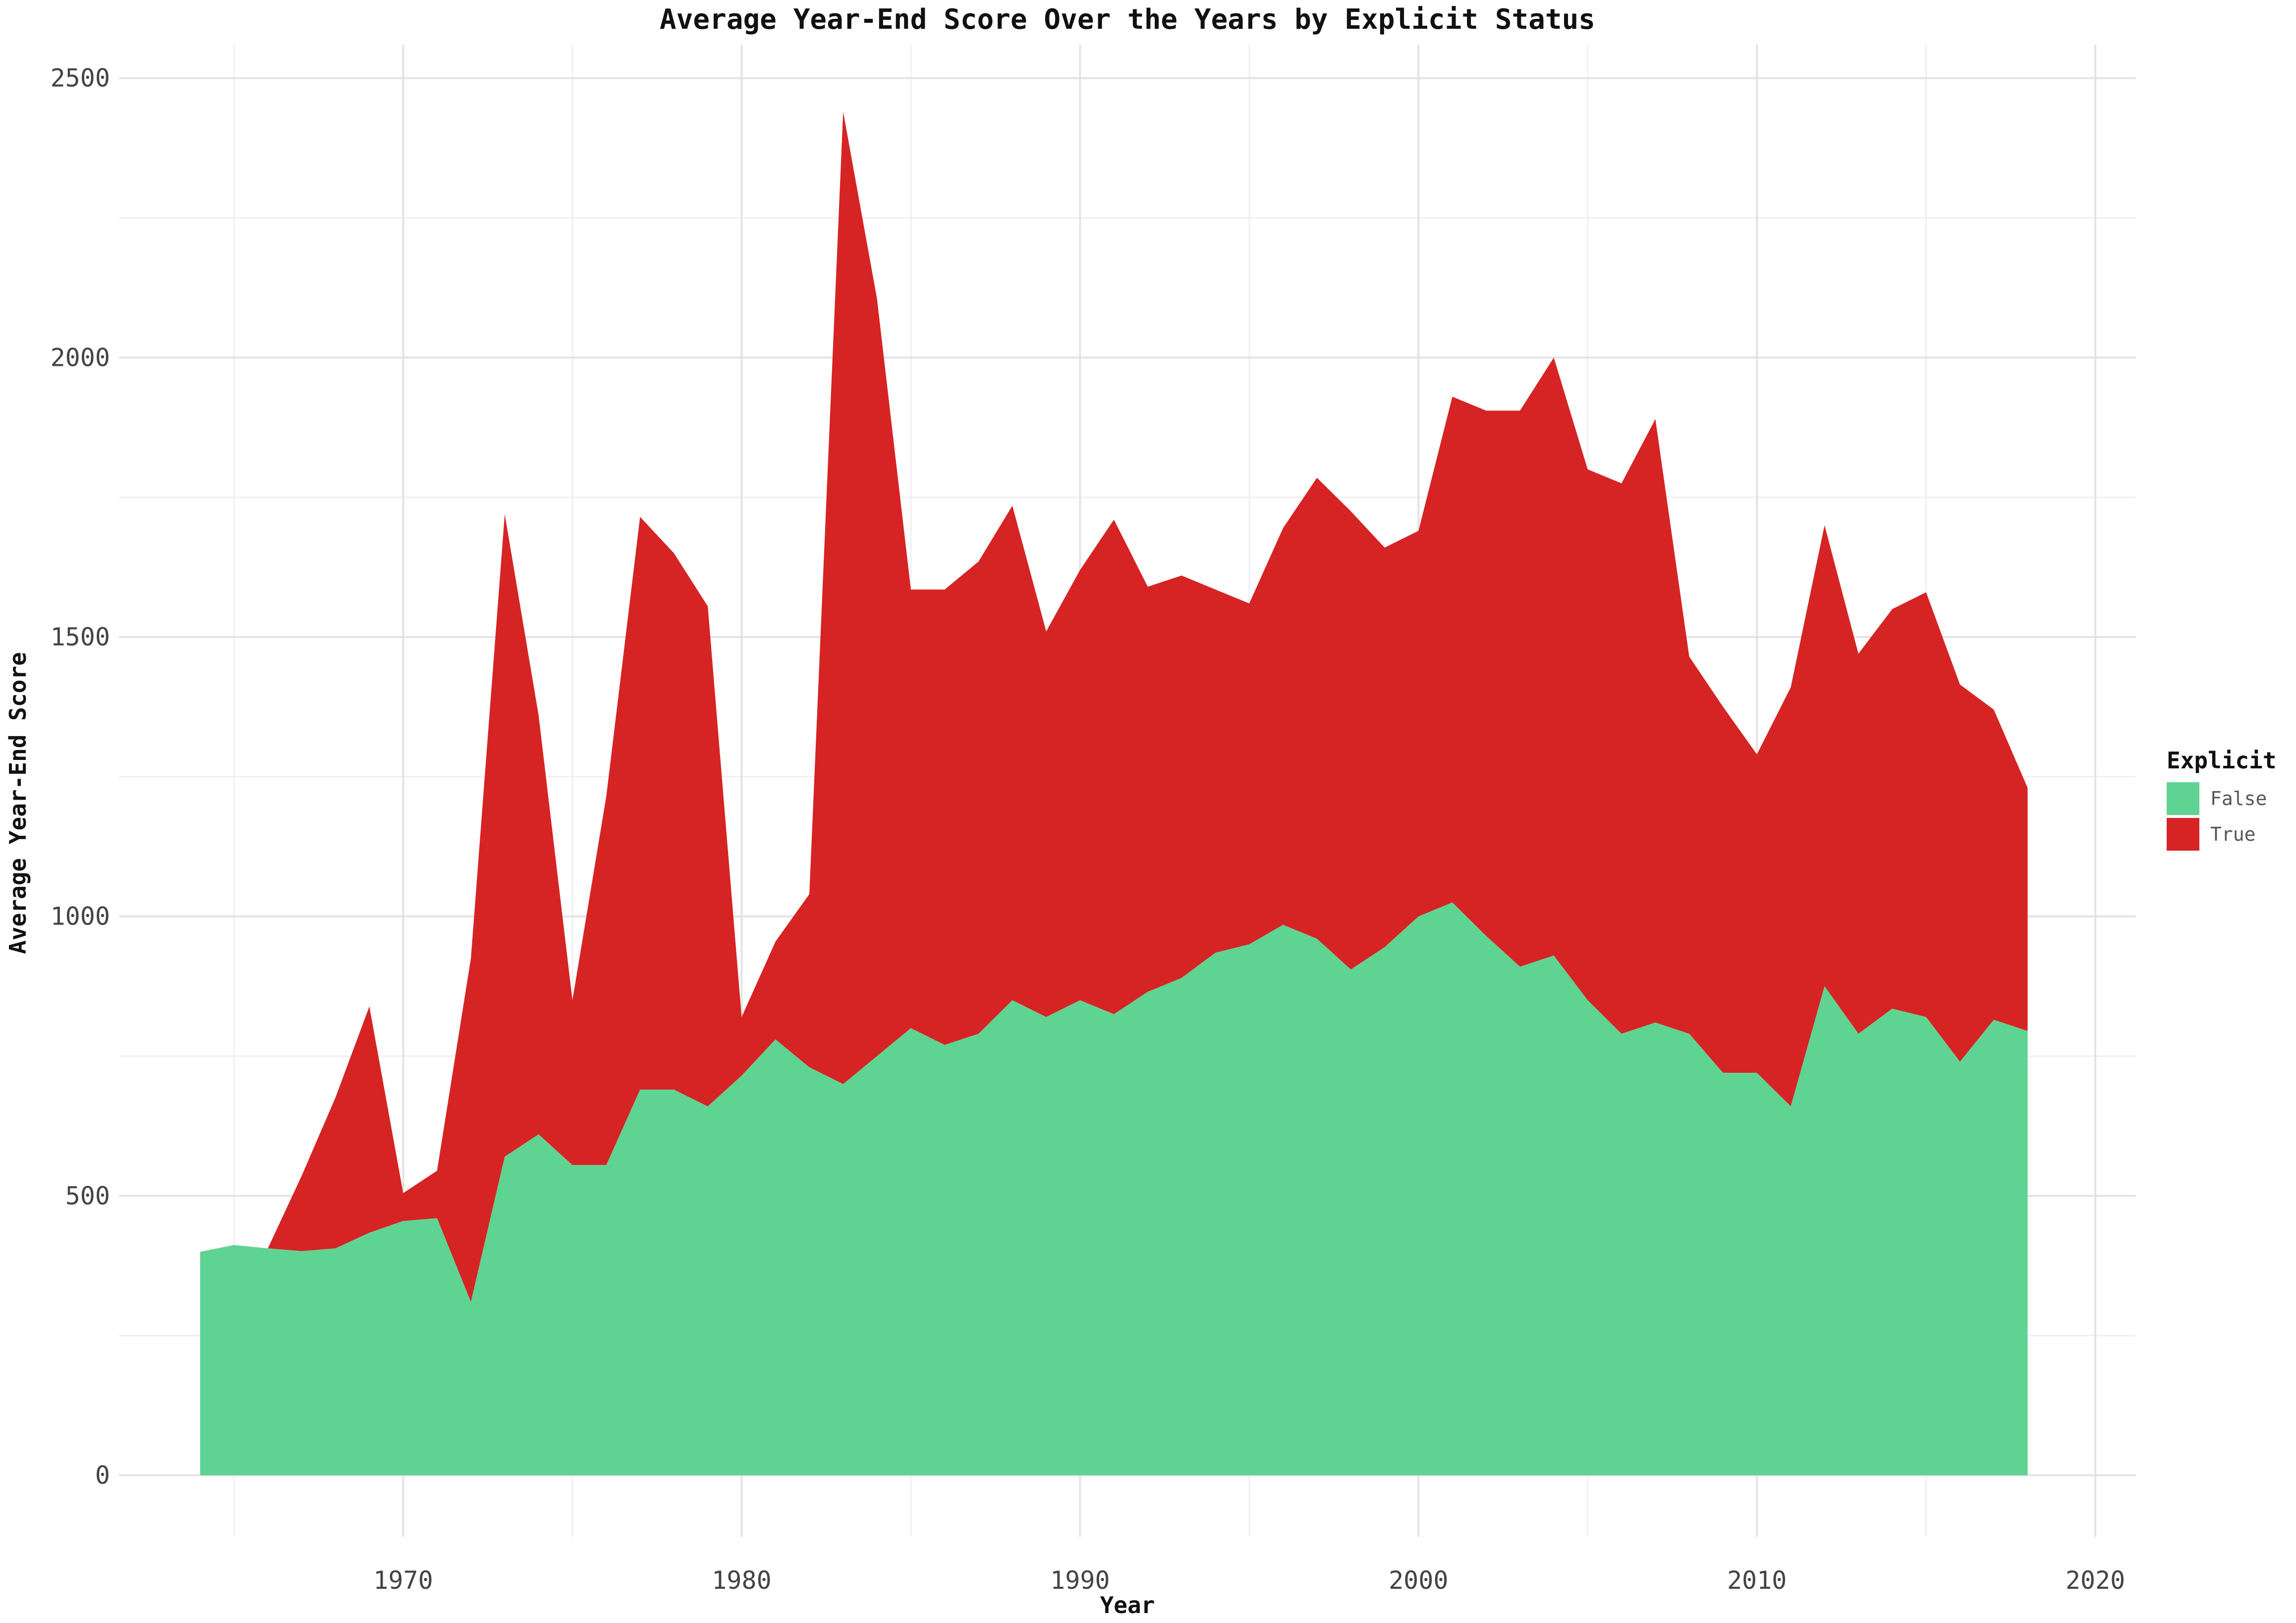 The height and width of the screenshot is (1623, 2296). Describe the element at coordinates (2183, 834) in the screenshot. I see `legend-key-true` at that location.